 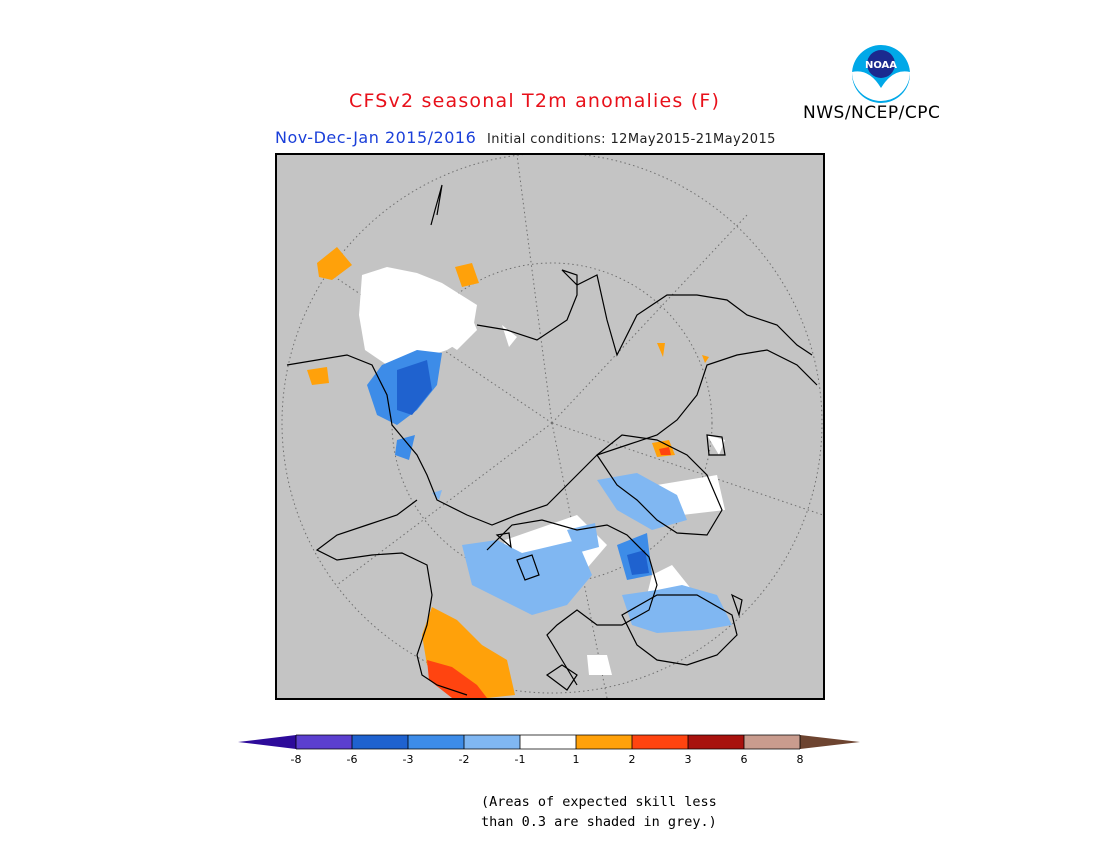 What do you see at coordinates (872, 113) in the screenshot?
I see `agency-label: NWS/NCEP/CPC` at bounding box center [872, 113].